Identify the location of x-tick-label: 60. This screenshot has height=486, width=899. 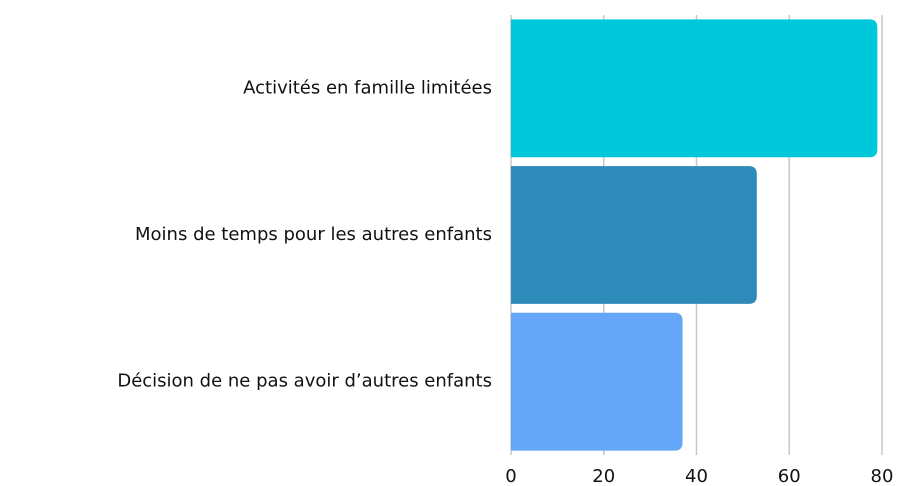
(789, 476).